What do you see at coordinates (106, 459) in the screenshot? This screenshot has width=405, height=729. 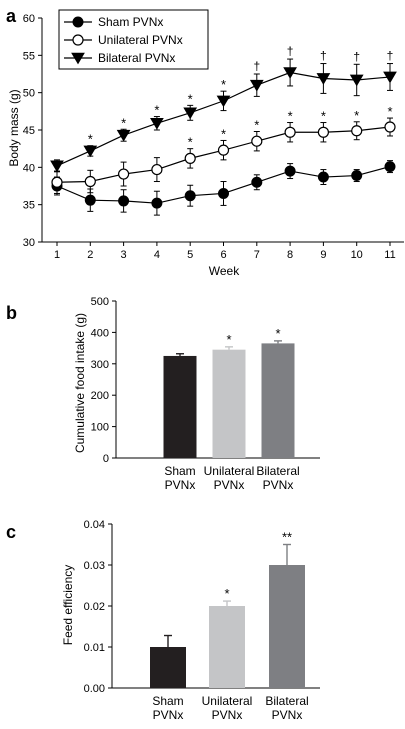 I see `panel-b-y-tick-label: 0` at bounding box center [106, 459].